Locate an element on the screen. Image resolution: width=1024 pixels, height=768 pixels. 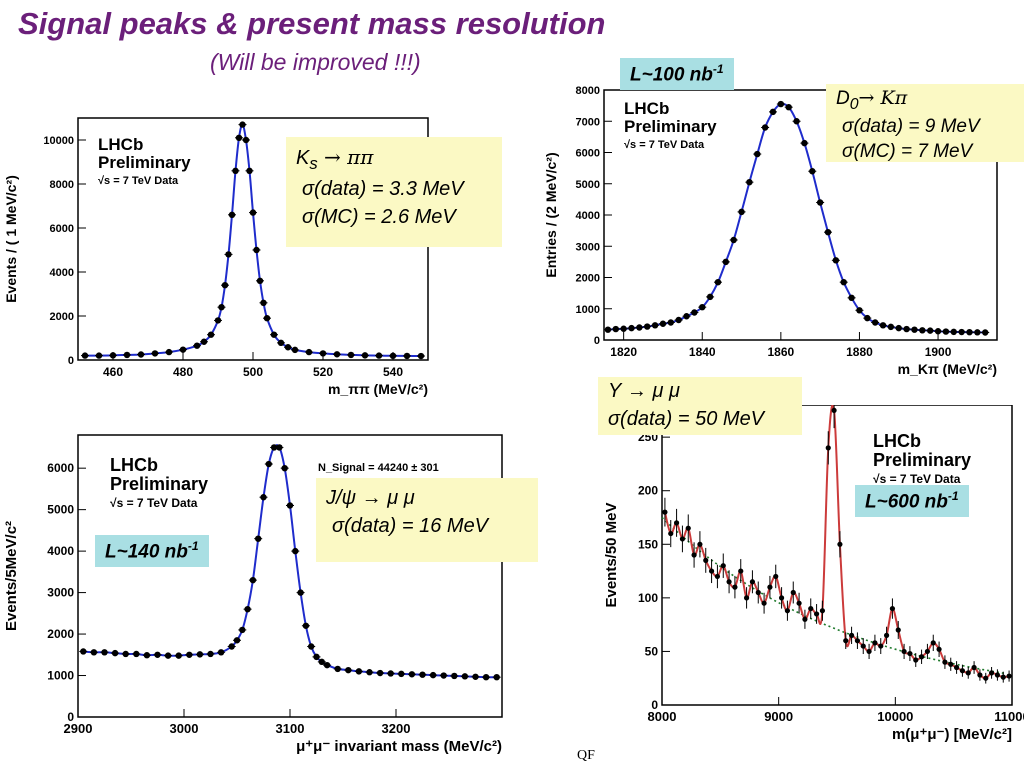
upsilon-legend-line: LHCb is located at coordinates (897, 441).